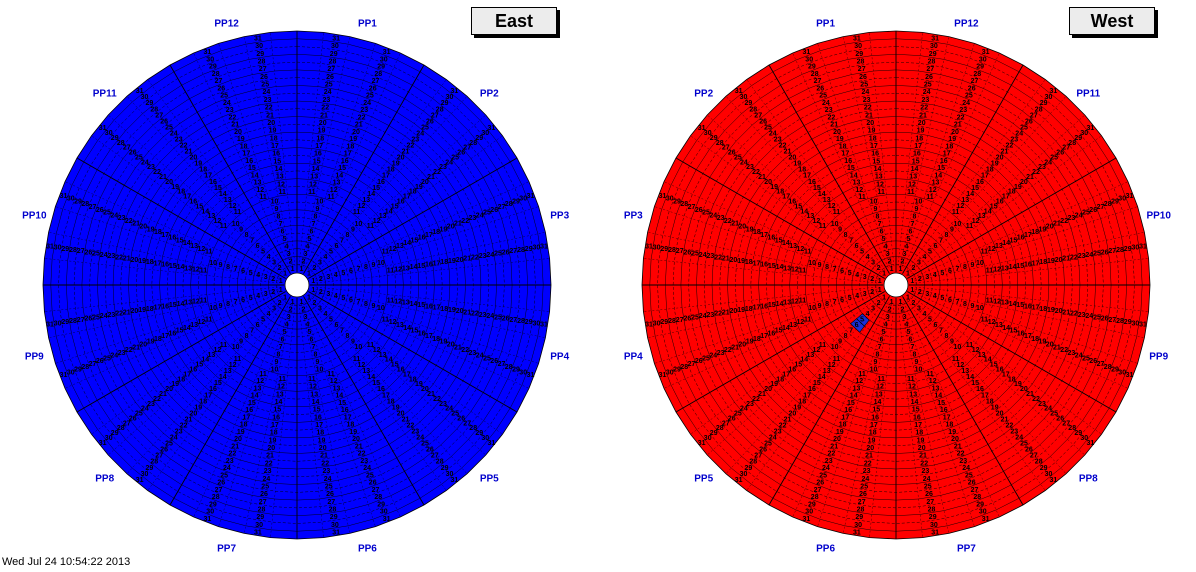  Describe the element at coordinates (934, 525) in the screenshot. I see `cell-number: 30` at that location.